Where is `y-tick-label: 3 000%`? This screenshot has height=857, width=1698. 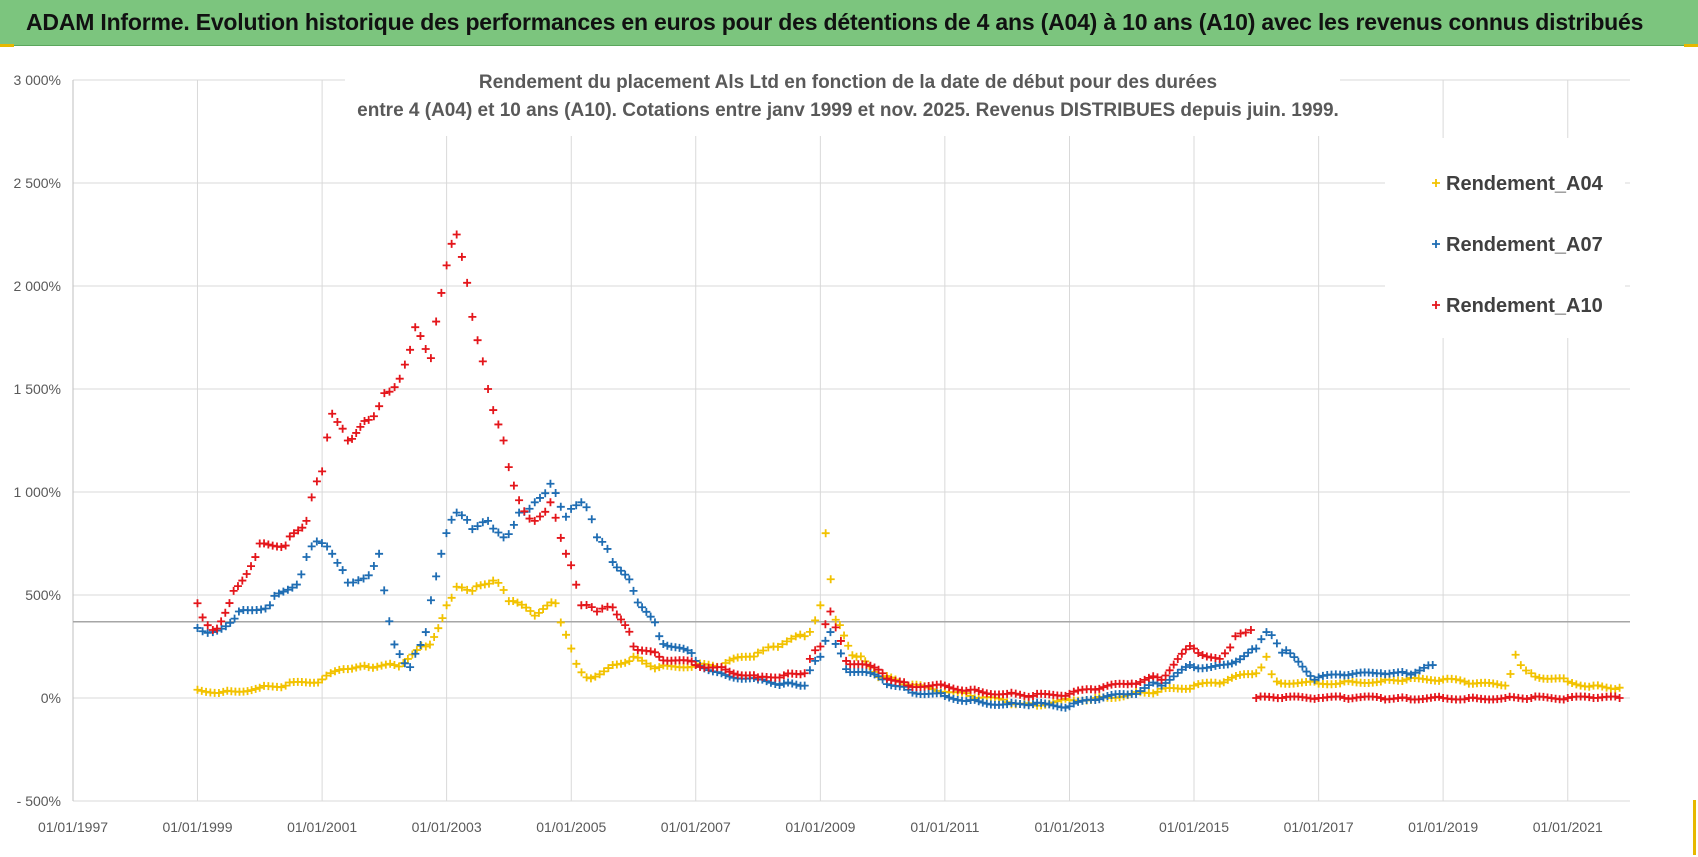
y-tick-label: 3 000% is located at coordinates (37, 80).